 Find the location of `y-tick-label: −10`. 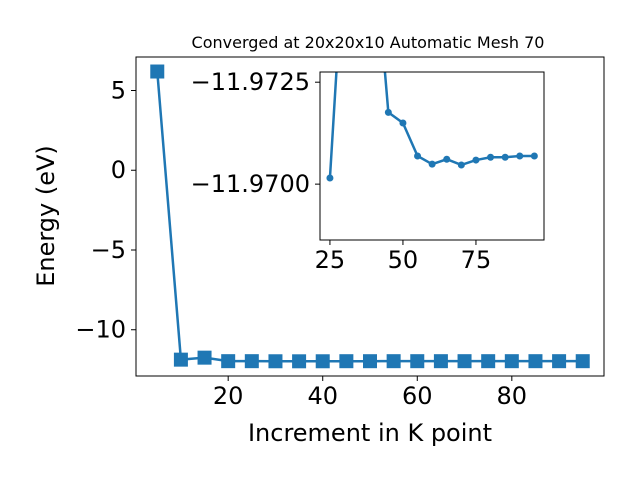

y-tick-label: −10 is located at coordinates (100, 330).